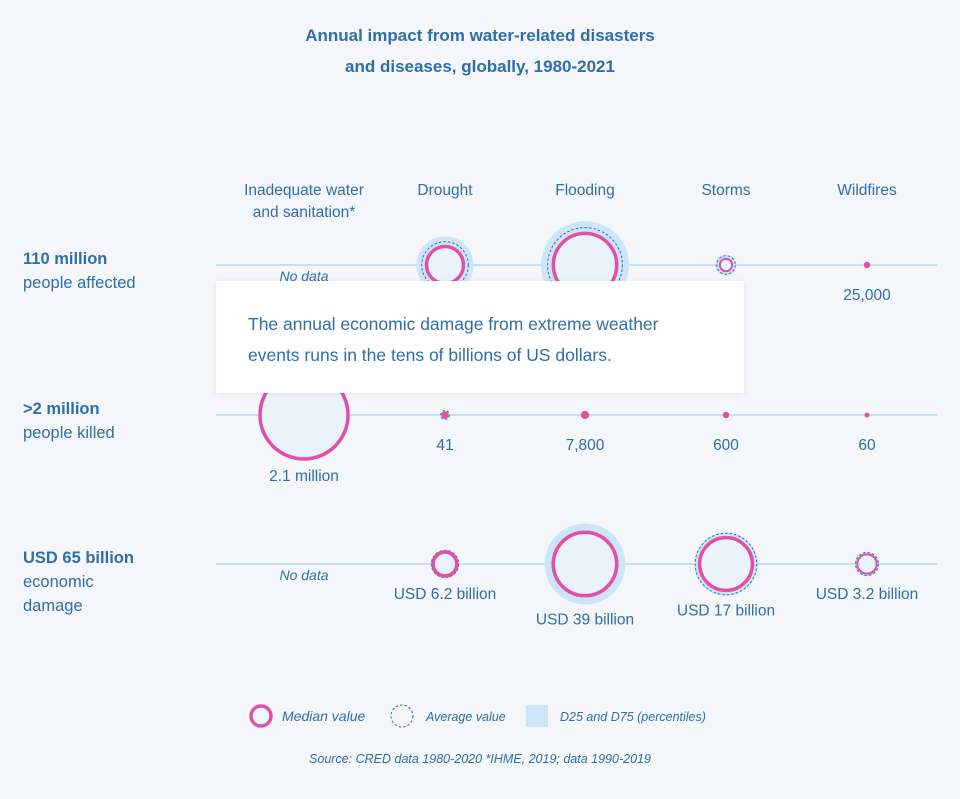  Describe the element at coordinates (304, 476) in the screenshot. I see `value-label: 2.1 million` at that location.